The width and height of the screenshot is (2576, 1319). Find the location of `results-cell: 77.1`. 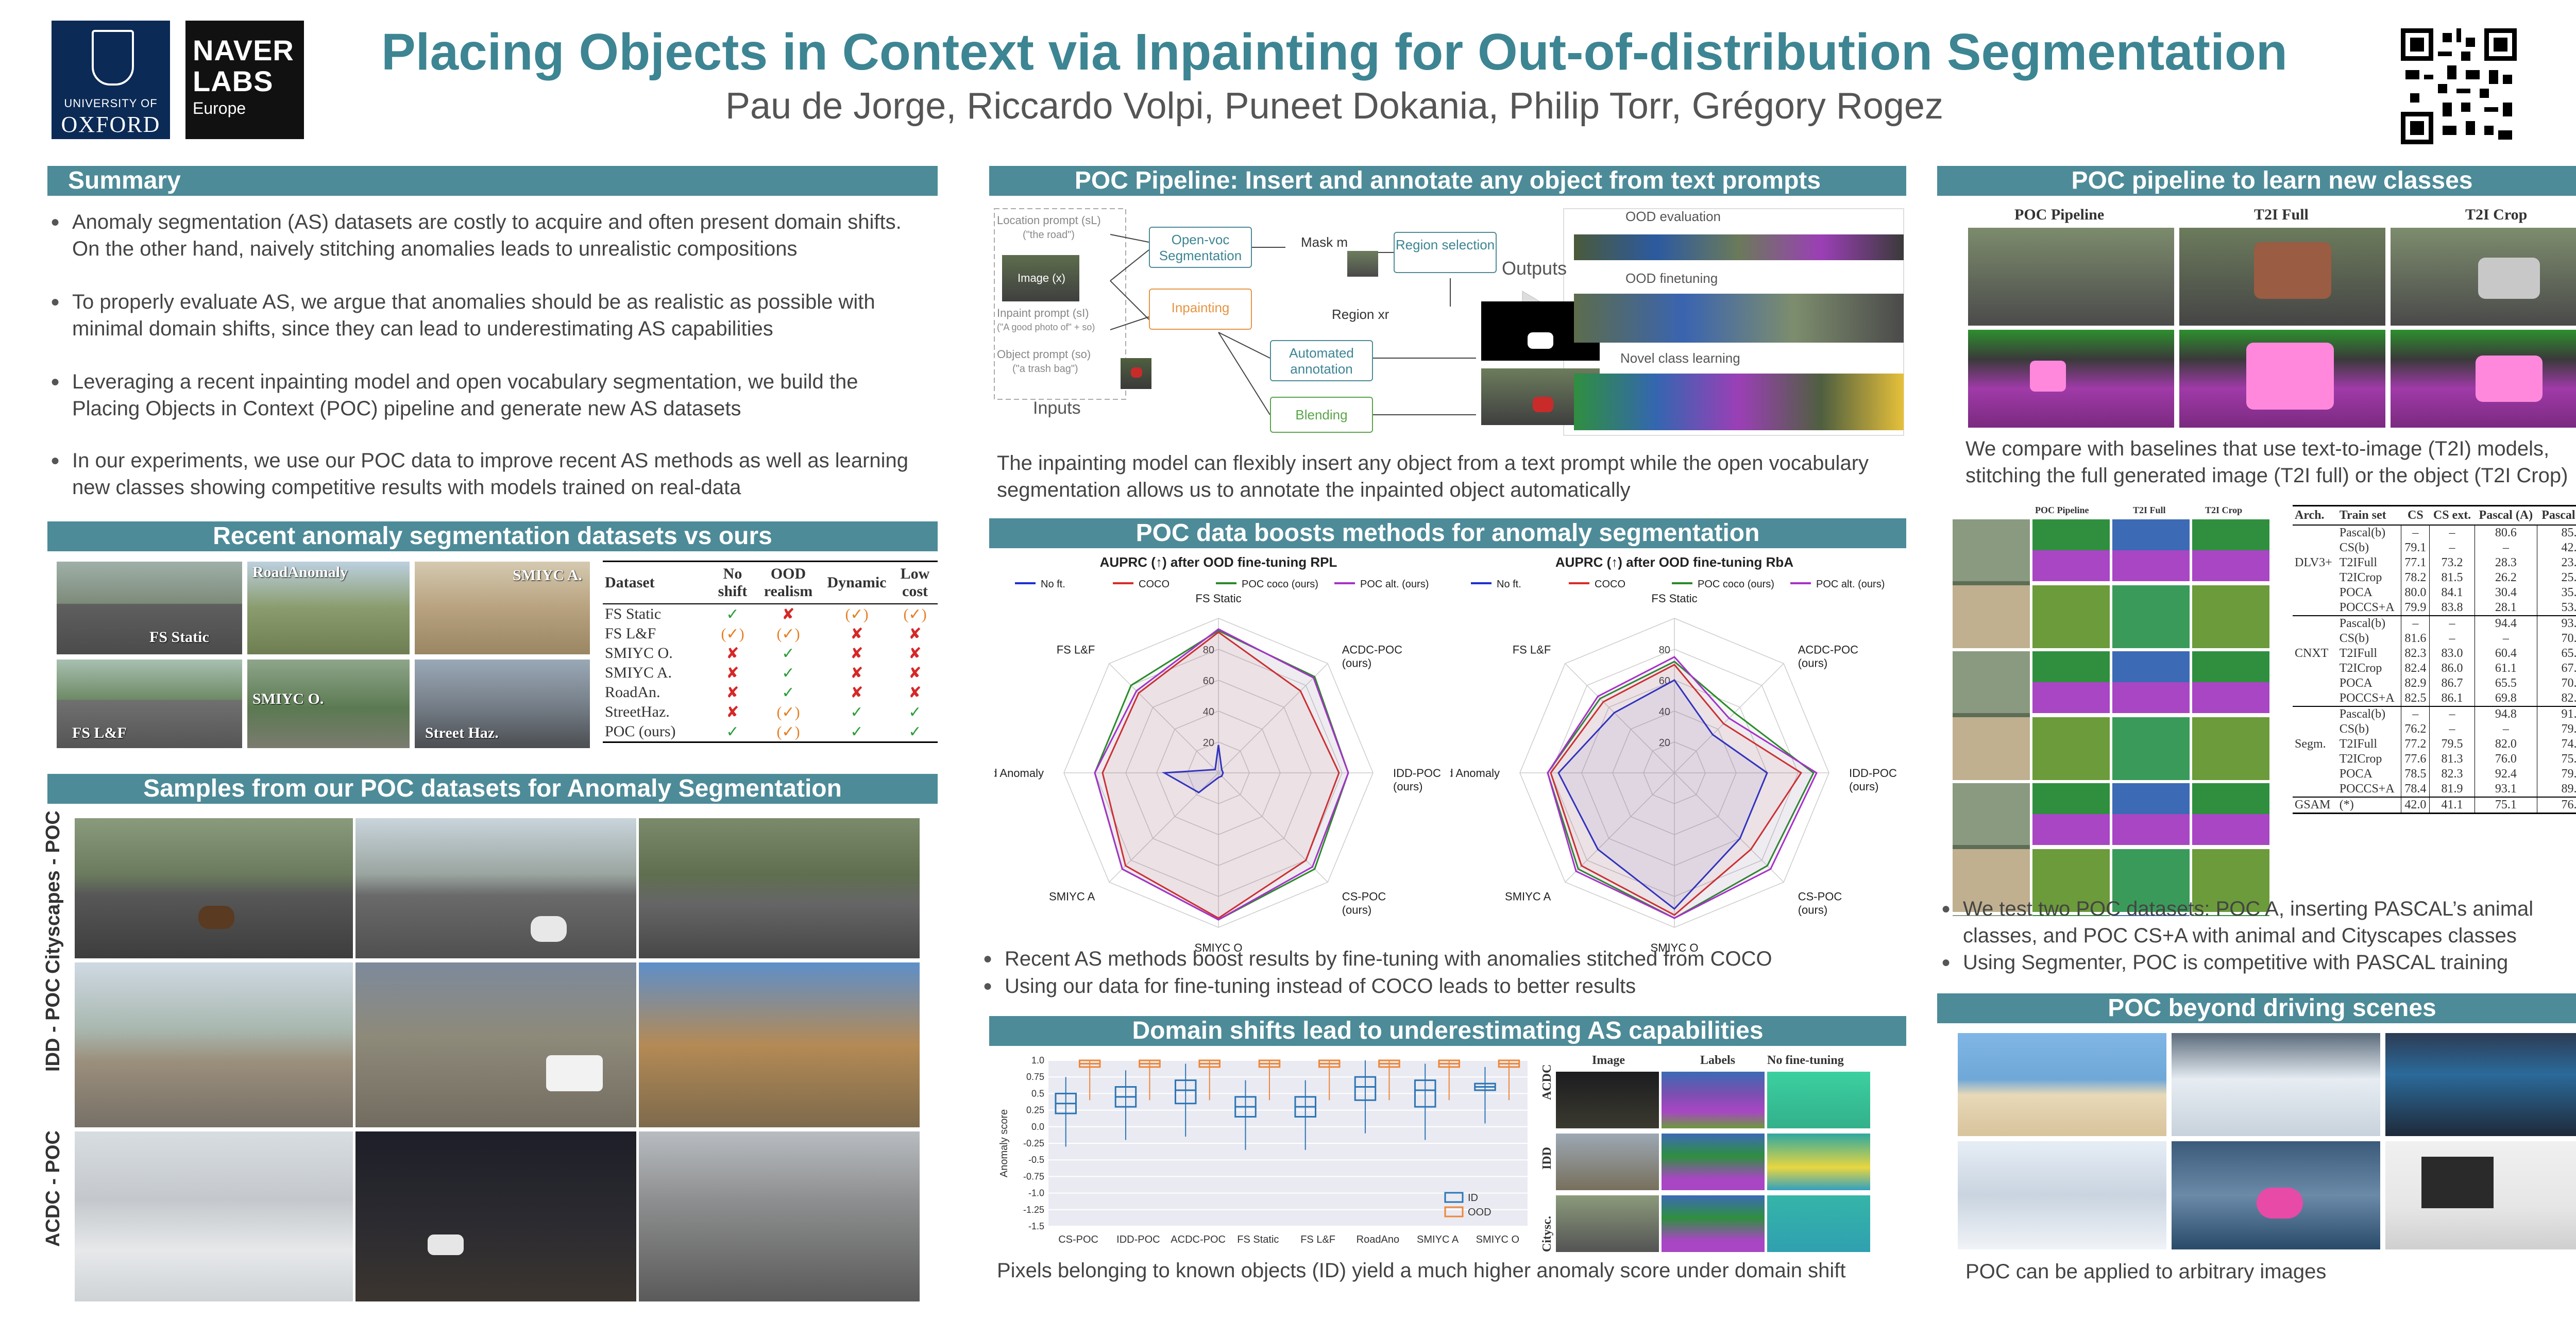

results-cell: 77.1 is located at coordinates (2415, 562).